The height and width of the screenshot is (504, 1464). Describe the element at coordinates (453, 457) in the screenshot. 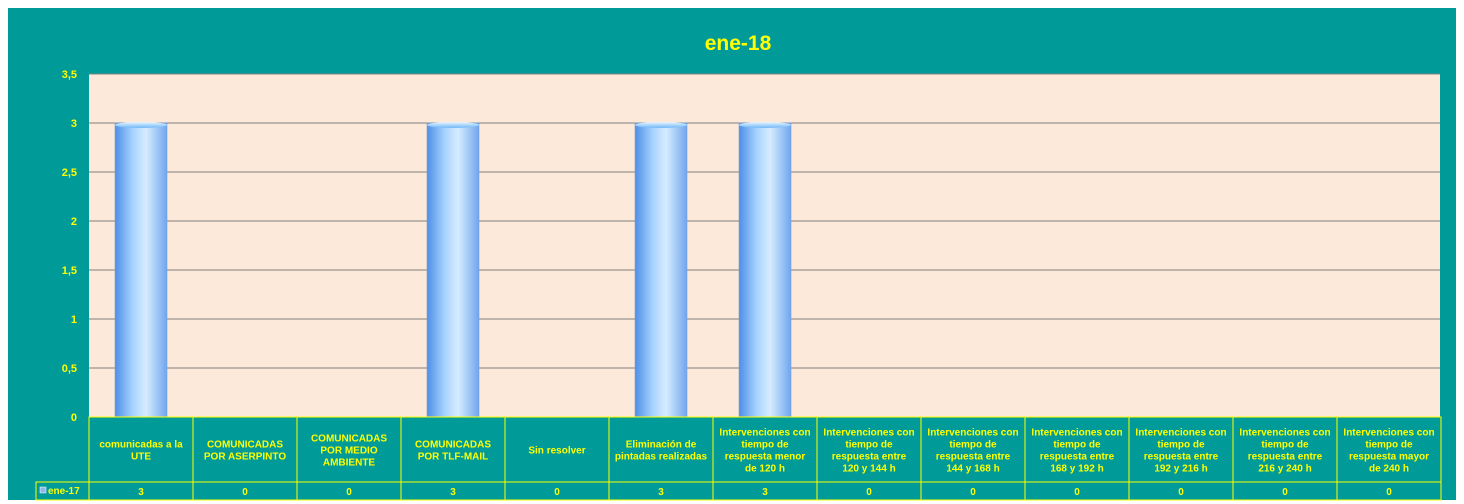

I see `category-label: POR TLF-MAIL` at that location.